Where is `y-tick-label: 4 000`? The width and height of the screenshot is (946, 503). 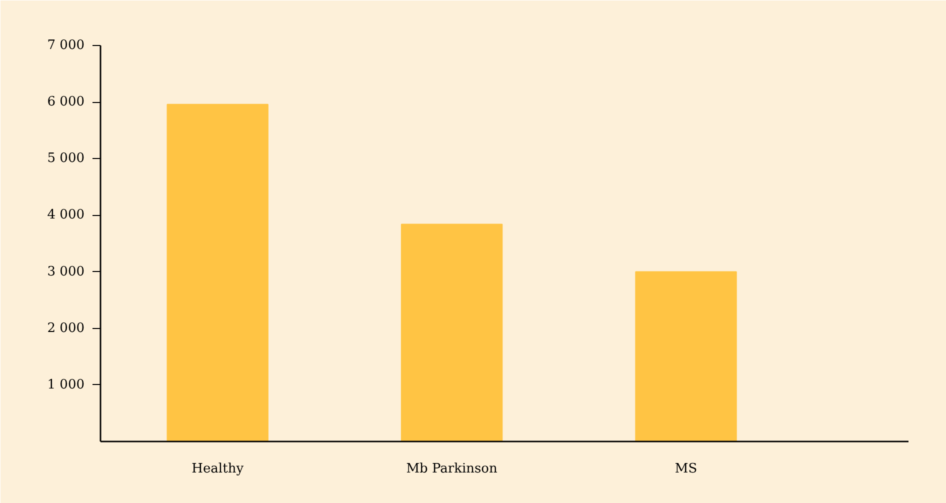 y-tick-label: 4 000 is located at coordinates (65, 215).